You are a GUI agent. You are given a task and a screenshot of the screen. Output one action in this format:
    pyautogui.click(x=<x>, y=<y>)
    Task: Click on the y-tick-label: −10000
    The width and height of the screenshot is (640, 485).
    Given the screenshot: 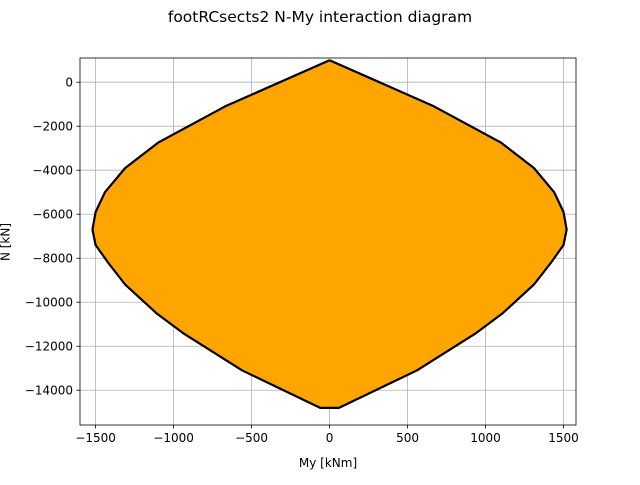 What is the action you would take?
    pyautogui.click(x=49, y=303)
    